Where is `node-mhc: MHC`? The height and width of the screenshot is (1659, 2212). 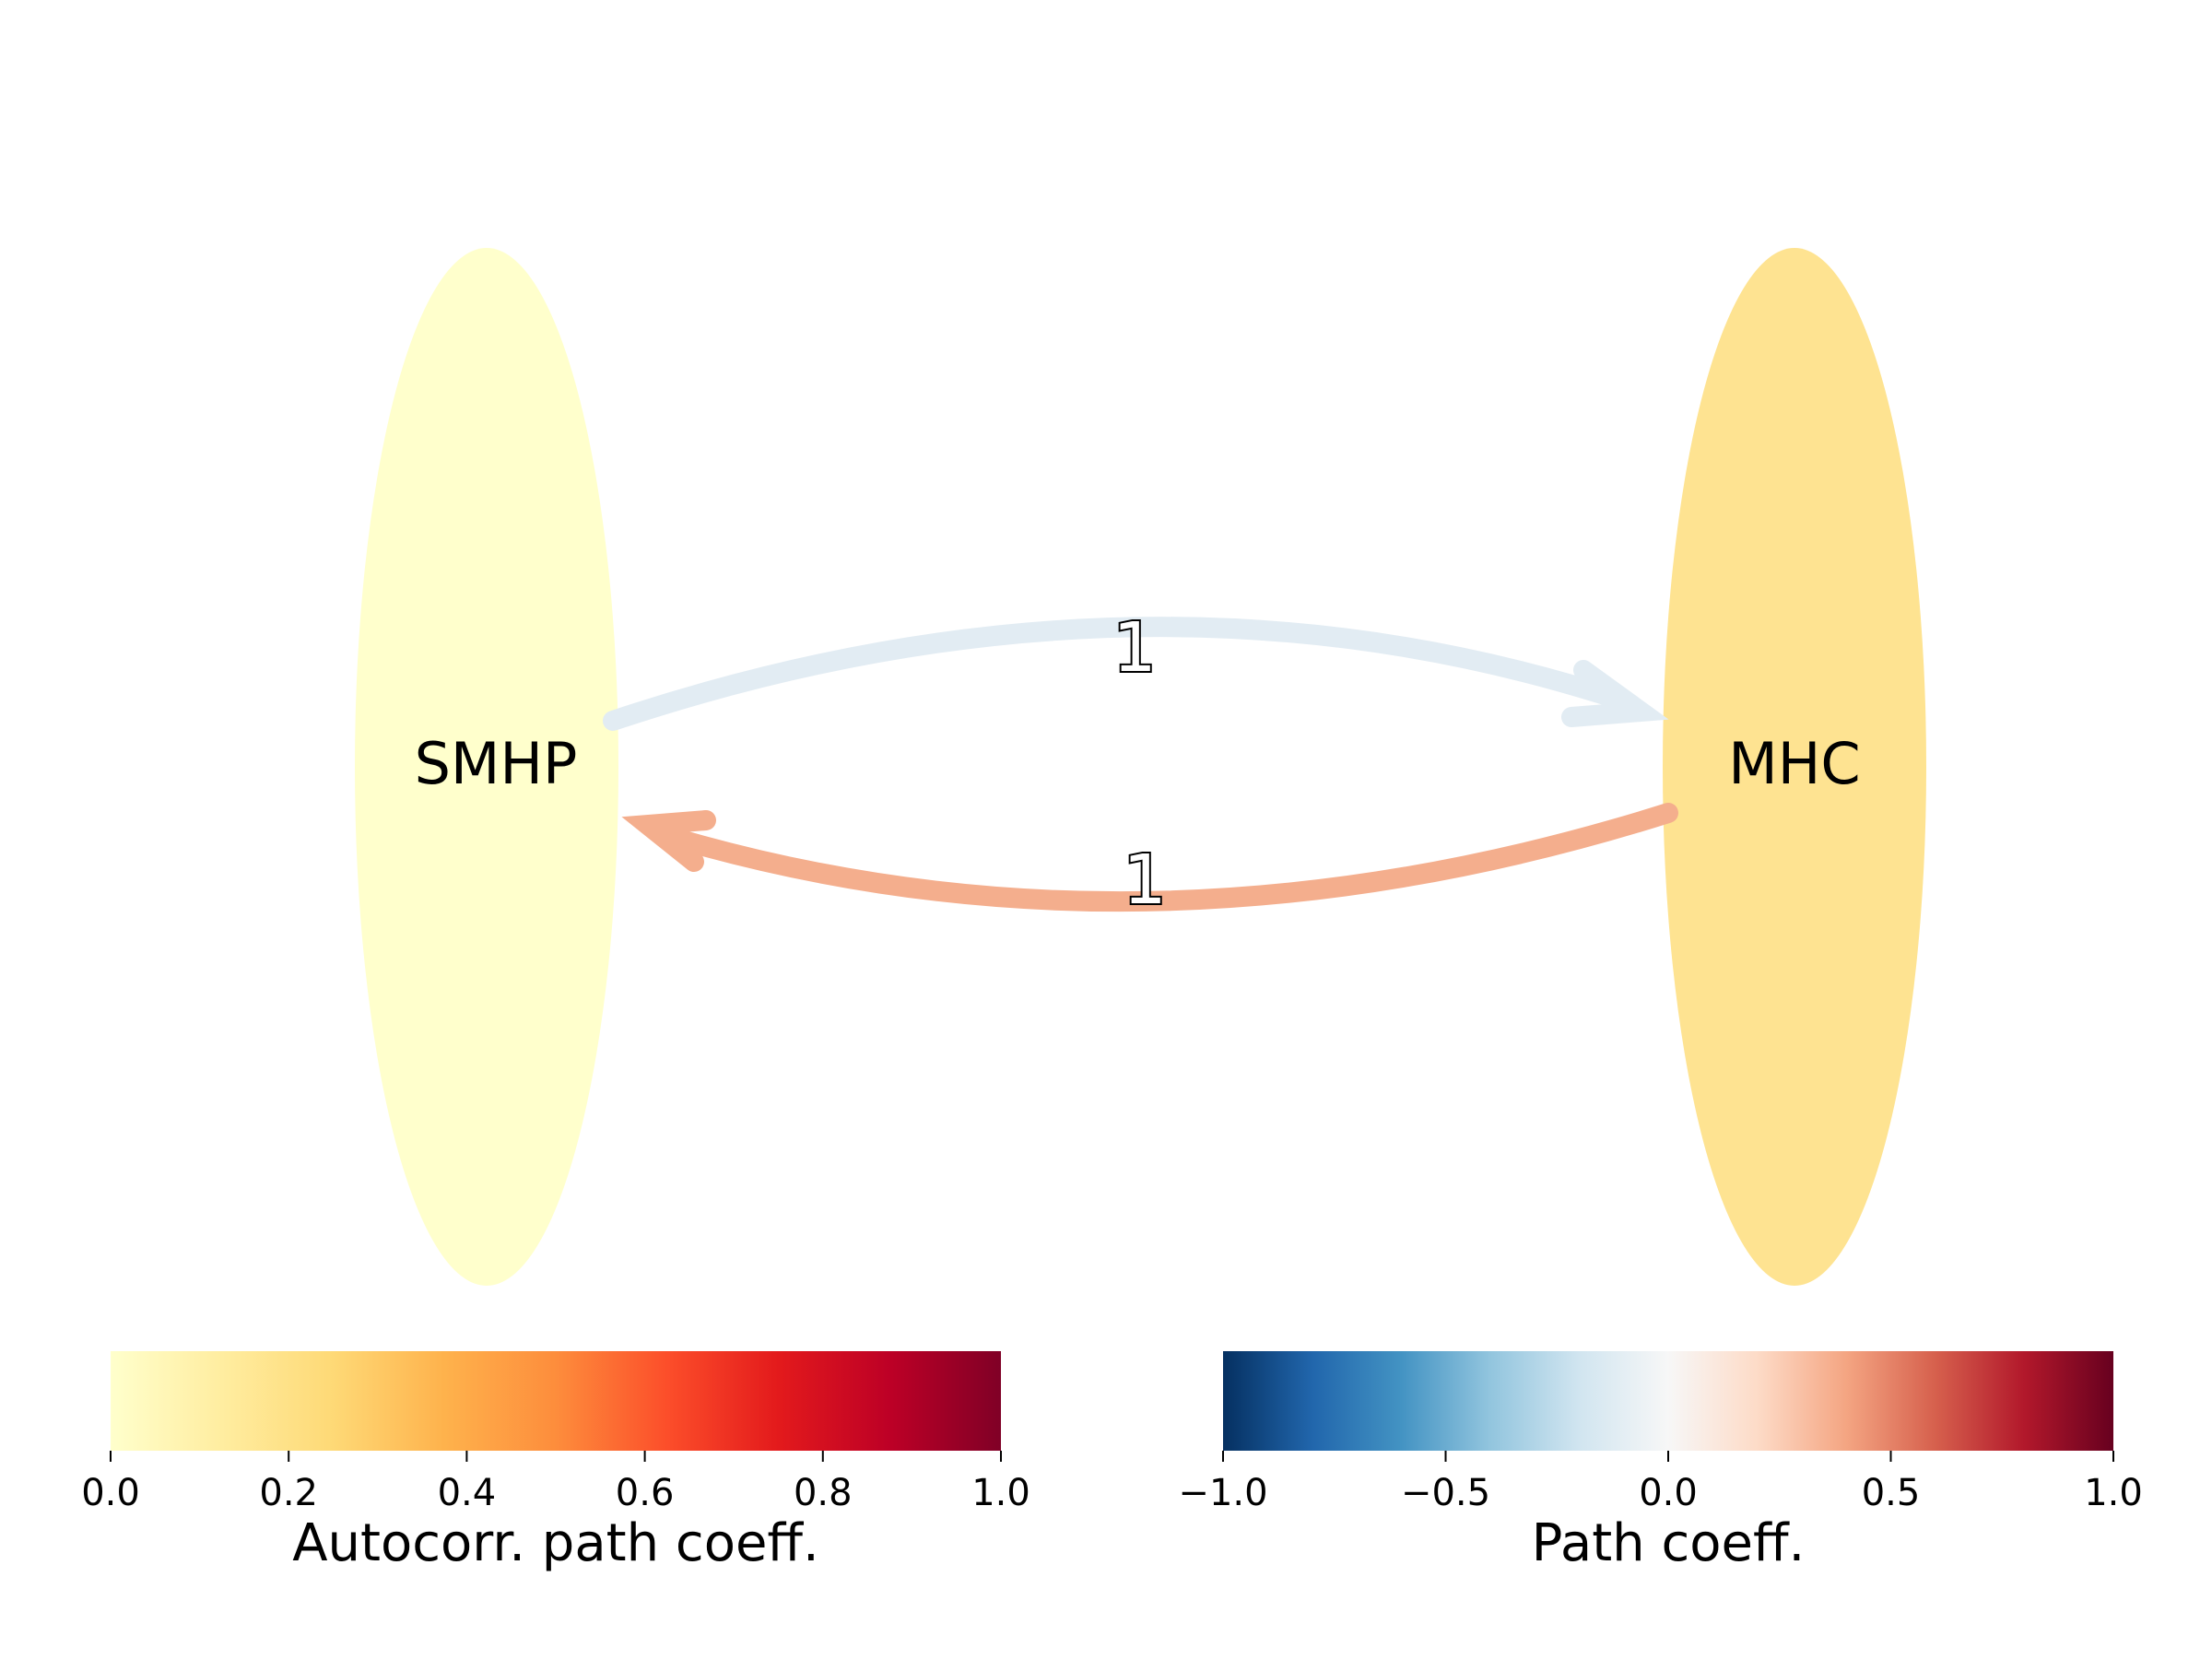
node-mhc: MHC is located at coordinates (1794, 767).